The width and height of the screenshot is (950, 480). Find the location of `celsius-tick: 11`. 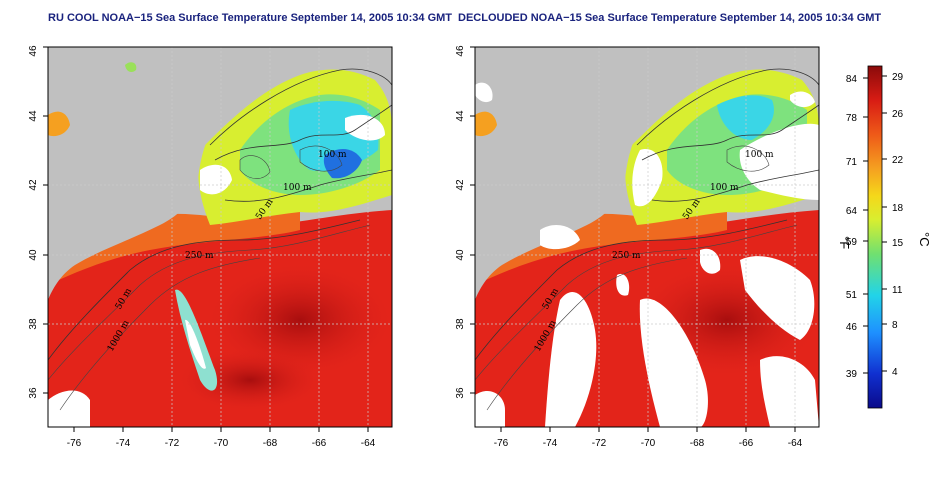

celsius-tick: 11 is located at coordinates (897, 290).